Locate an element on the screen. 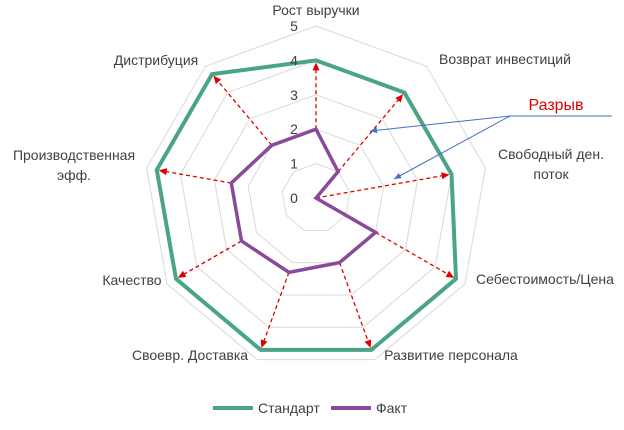 The height and width of the screenshot is (430, 624). category-label: Качество is located at coordinates (131, 280).